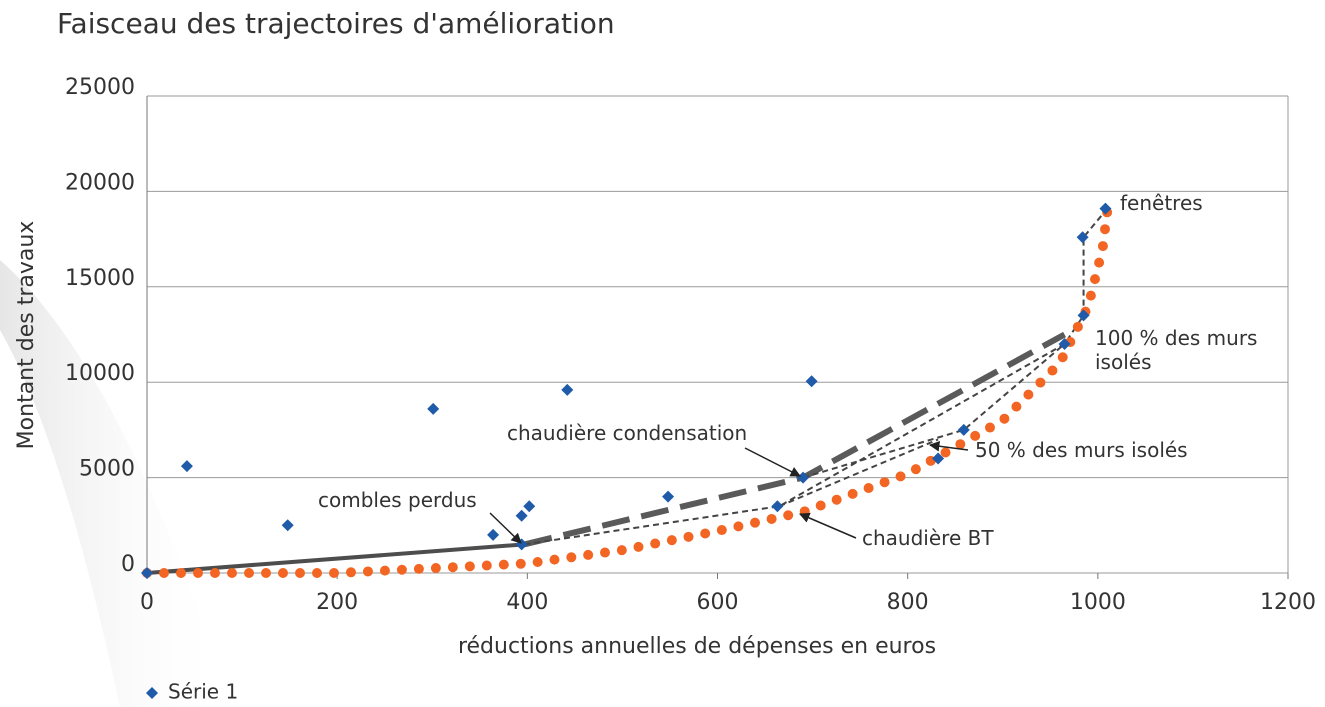 This screenshot has height=707, width=1325. What do you see at coordinates (718, 602) in the screenshot?
I see `x-tick-label: 600` at bounding box center [718, 602].